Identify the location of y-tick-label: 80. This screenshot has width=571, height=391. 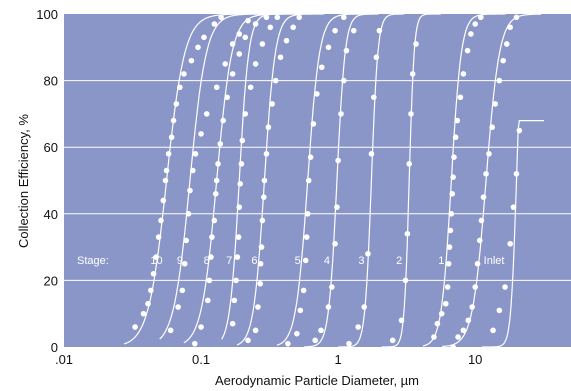
(51, 81).